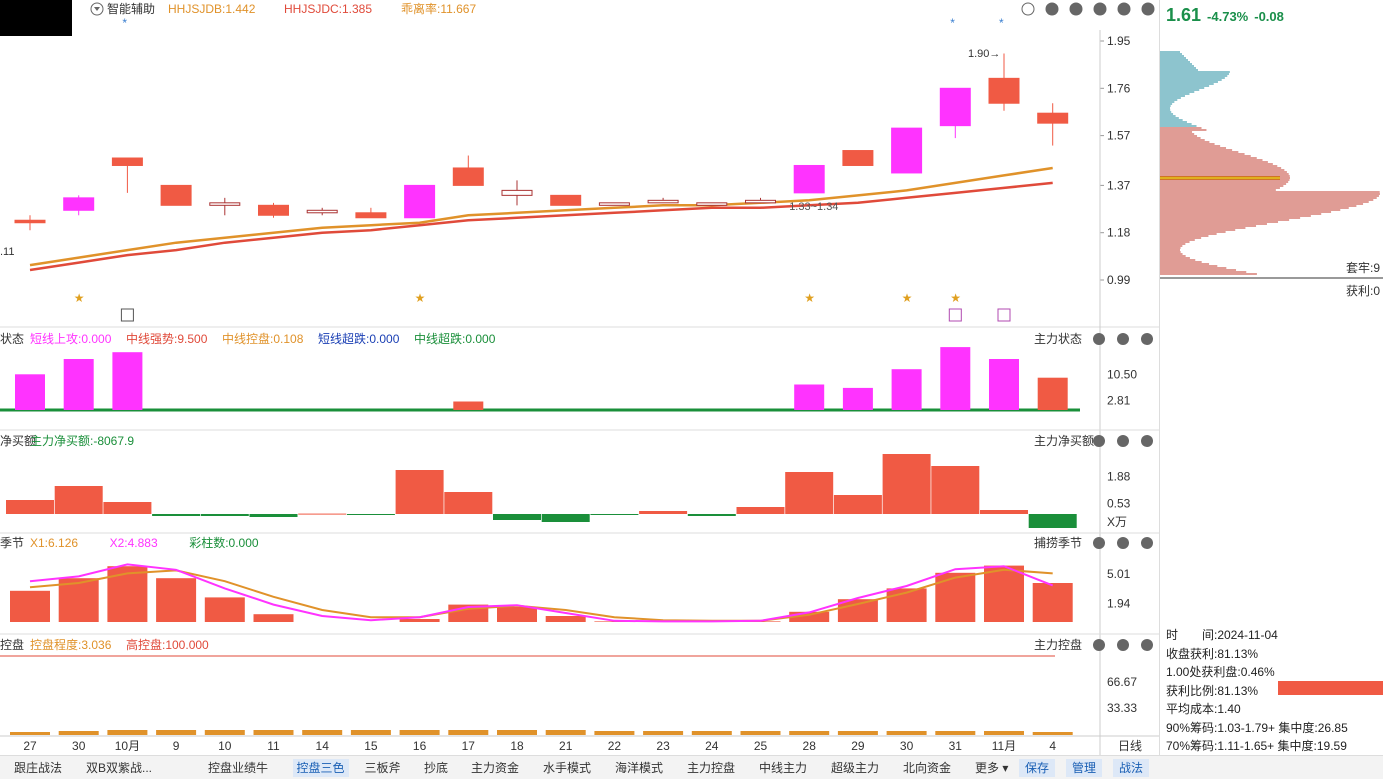 This screenshot has width=1383, height=779. Describe the element at coordinates (1037, 768) in the screenshot. I see `button-保存: 保存` at that location.